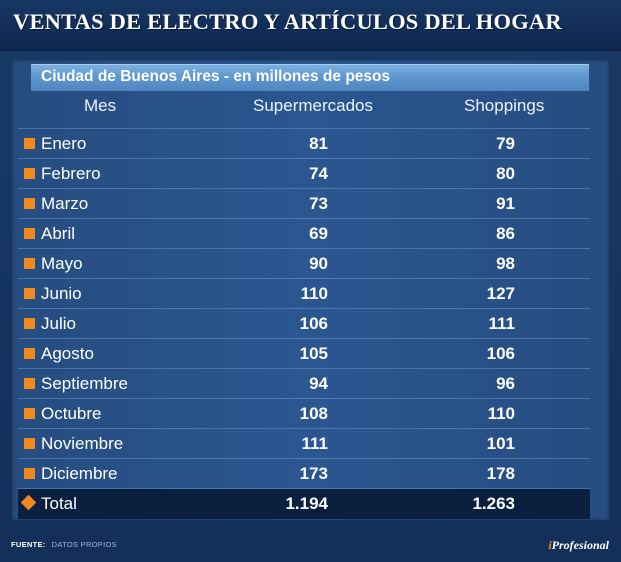 The height and width of the screenshot is (562, 621). What do you see at coordinates (304, 264) in the screenshot?
I see `table-row: Mayo 90 98` at bounding box center [304, 264].